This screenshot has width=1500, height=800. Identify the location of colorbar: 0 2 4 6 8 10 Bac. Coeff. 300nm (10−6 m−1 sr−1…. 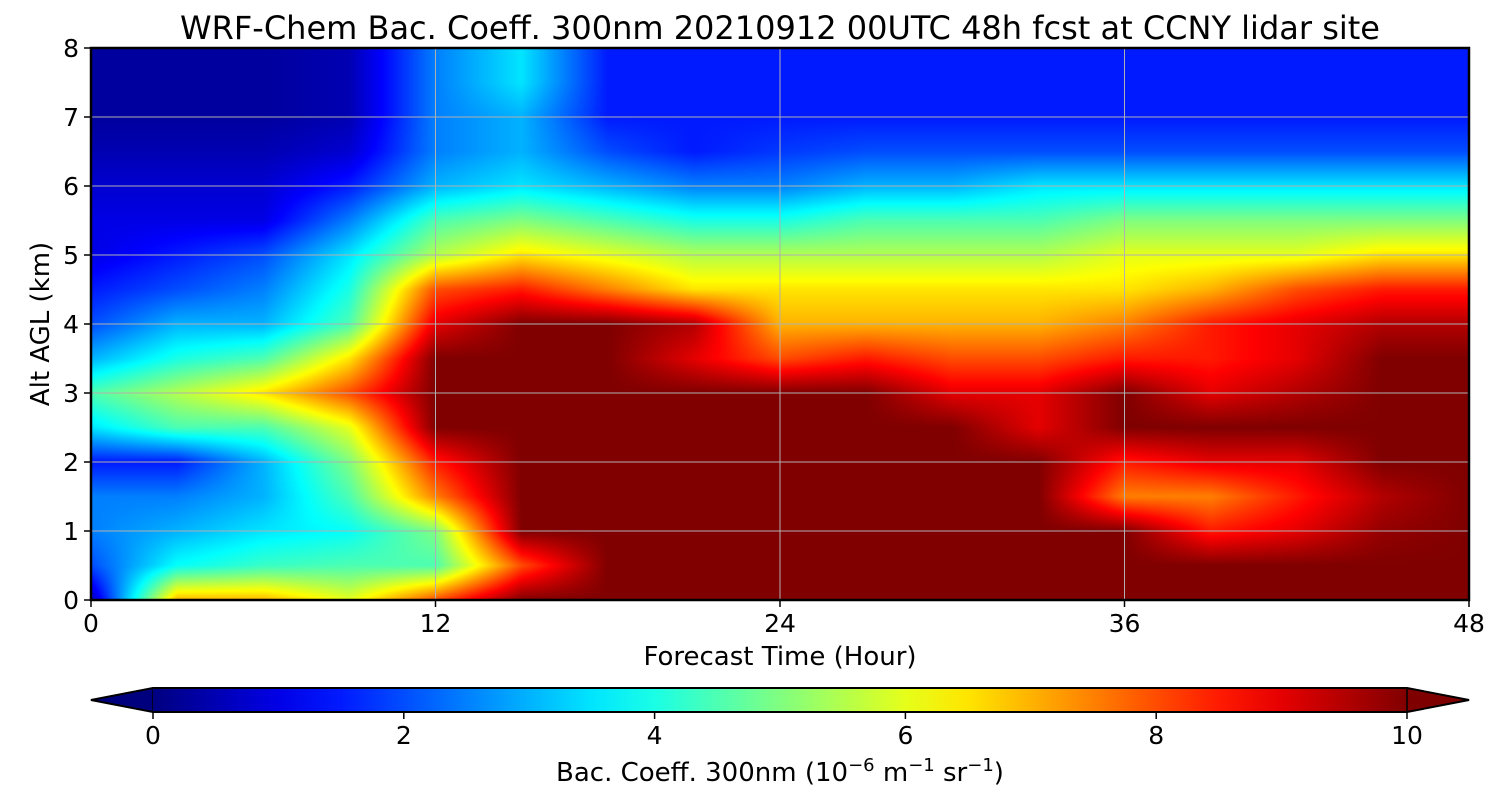
(780, 737).